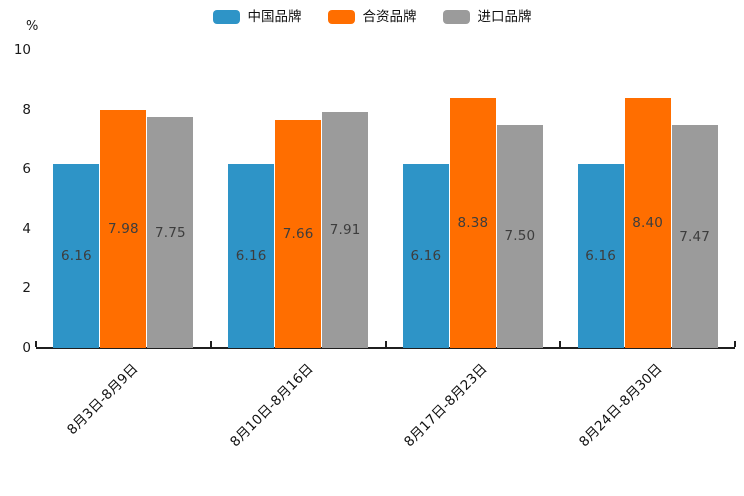 This screenshot has height=496, width=744. I want to click on legend-marker-joint-venture-brand-icon, so click(341, 17).